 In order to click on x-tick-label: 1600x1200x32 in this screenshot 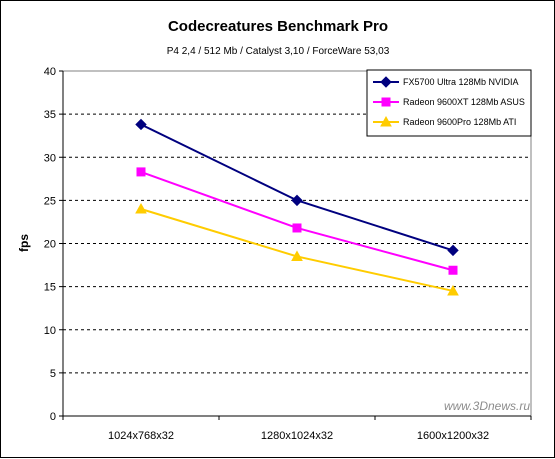, I will do `click(453, 436)`.